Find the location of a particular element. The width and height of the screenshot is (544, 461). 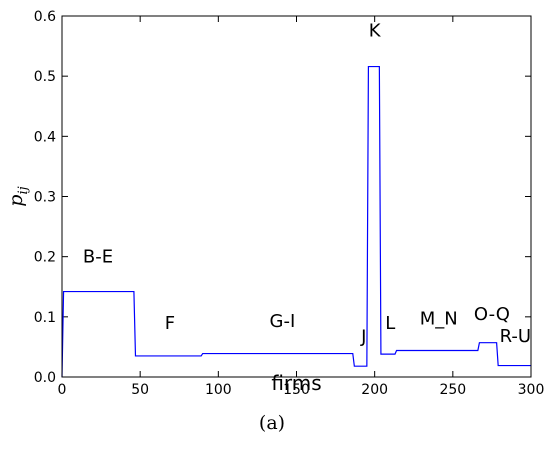

sector-annotation: F is located at coordinates (170, 323).